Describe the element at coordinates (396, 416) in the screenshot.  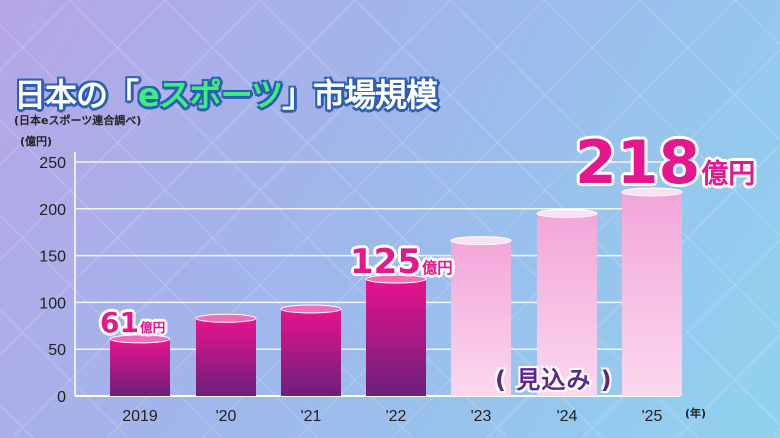
I see `x-tick-label: '22` at that location.